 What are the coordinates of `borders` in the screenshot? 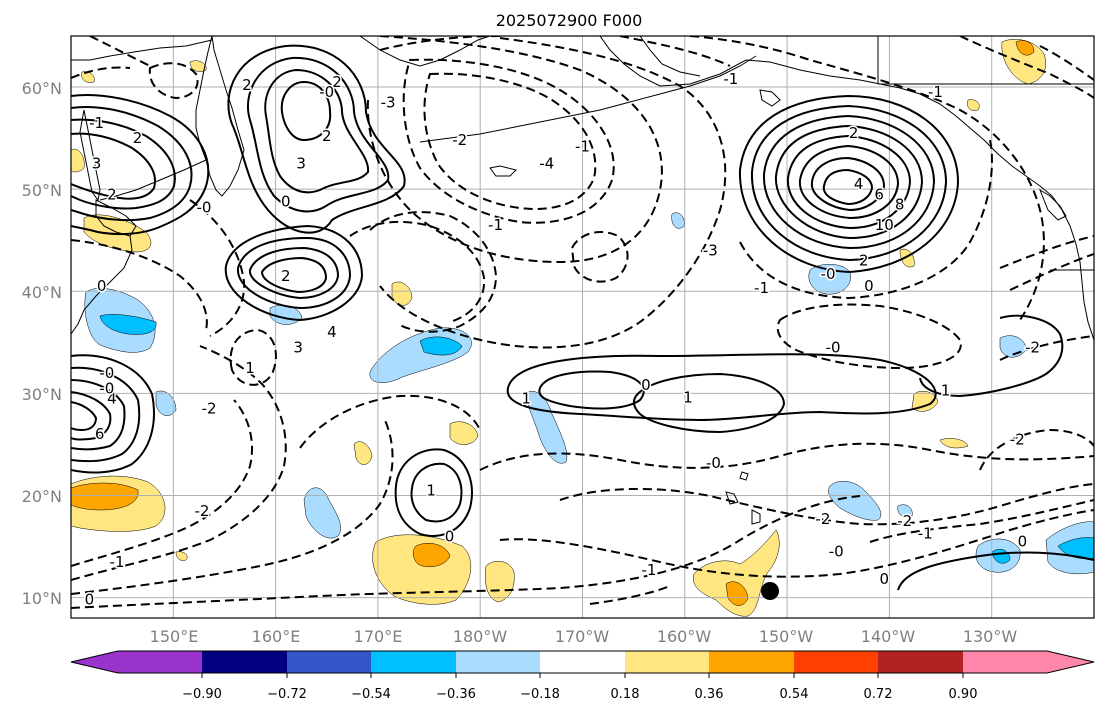 It's located at (985, 153).